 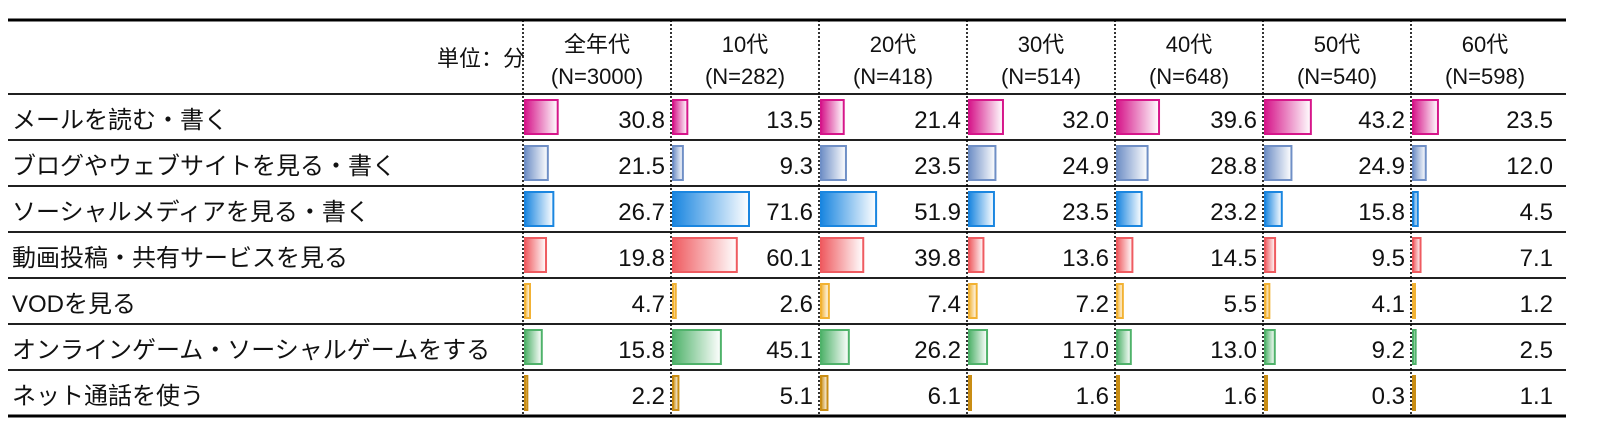 What do you see at coordinates (1485, 44) in the screenshot?
I see `column-header-label: 60代` at bounding box center [1485, 44].